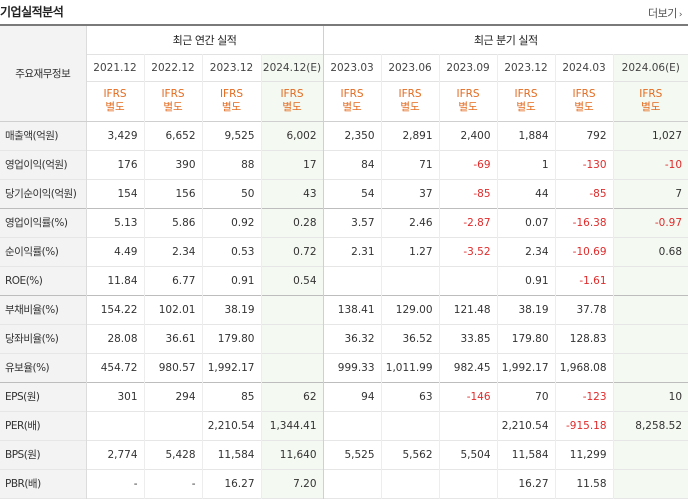  What do you see at coordinates (468, 367) in the screenshot?
I see `value-cell: 982.45` at bounding box center [468, 367].